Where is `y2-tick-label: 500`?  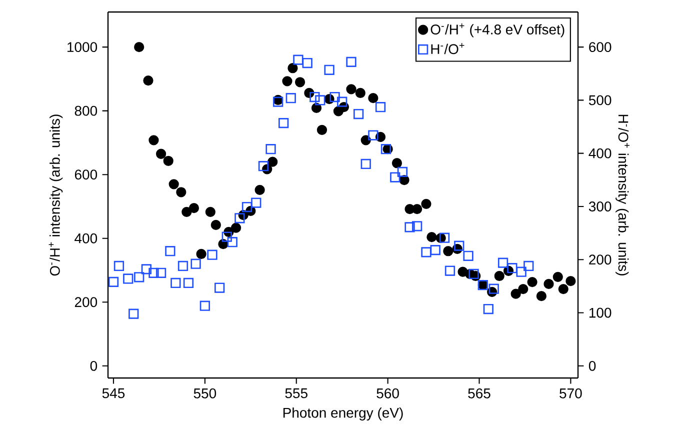
y2-tick-label: 500 is located at coordinates (600, 100).